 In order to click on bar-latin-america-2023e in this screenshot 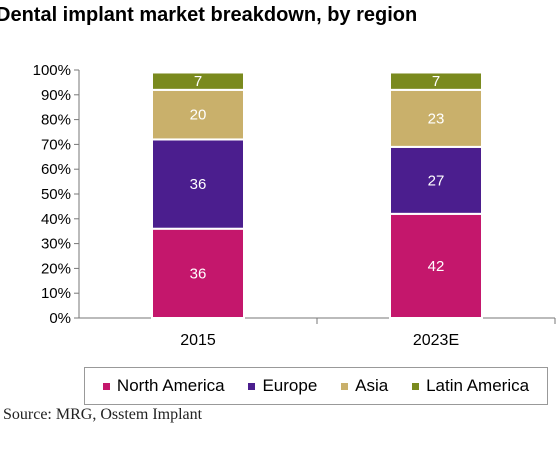, I will do `click(436, 81)`.